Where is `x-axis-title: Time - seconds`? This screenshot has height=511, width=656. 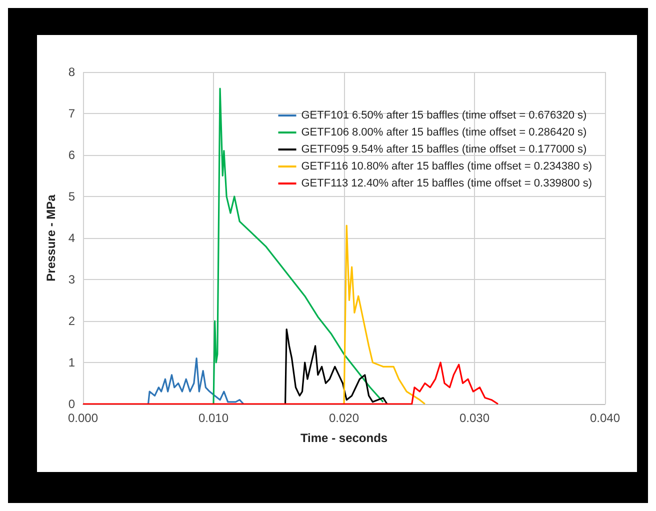 x-axis-title: Time - seconds is located at coordinates (344, 438).